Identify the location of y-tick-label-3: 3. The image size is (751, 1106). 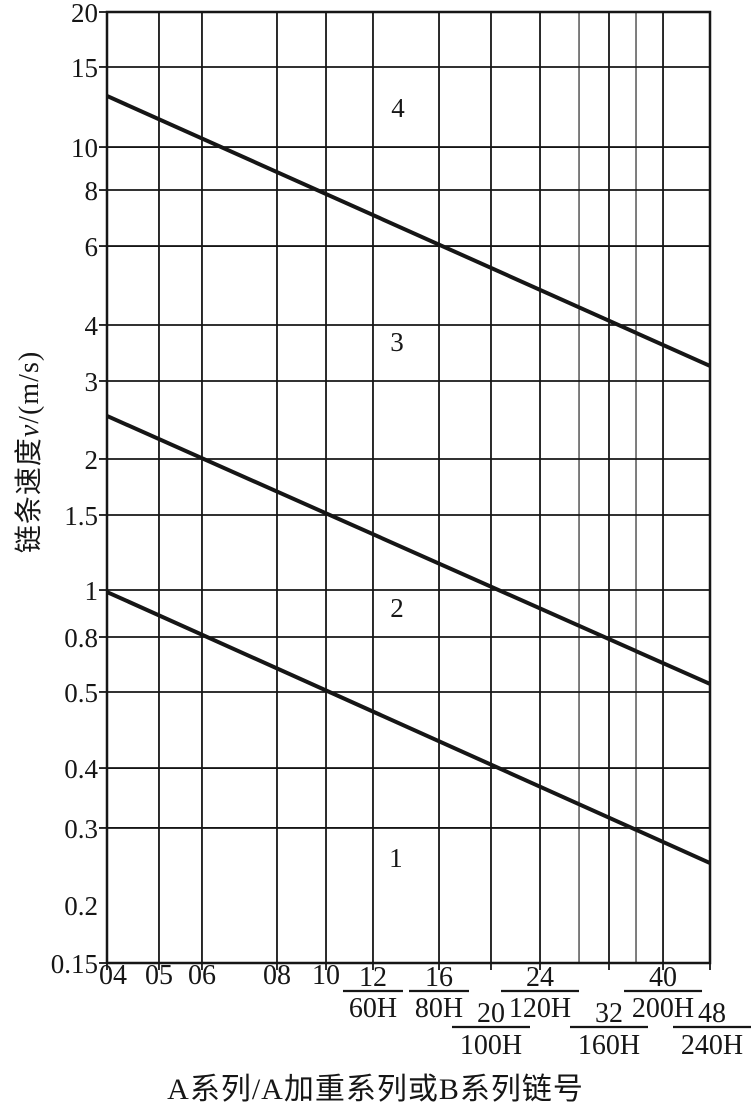
(92, 382).